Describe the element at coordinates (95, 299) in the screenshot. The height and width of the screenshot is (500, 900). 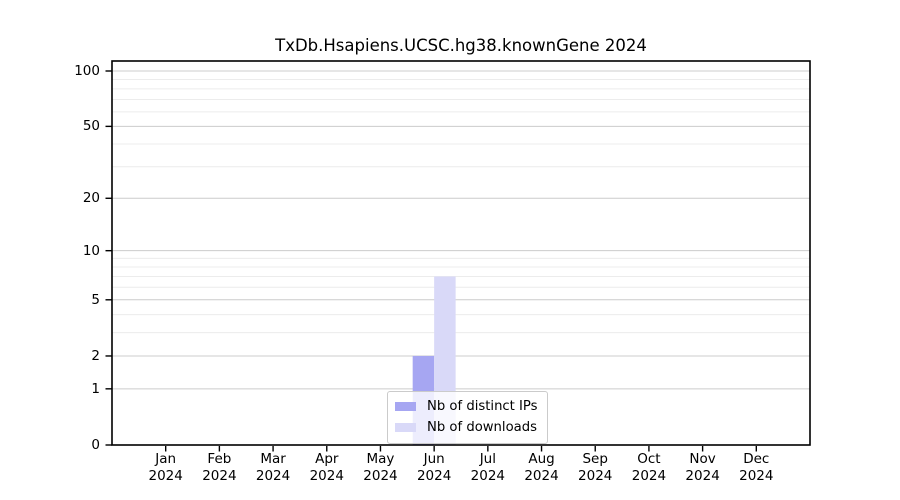
I see `y-tick-label-5: 5` at that location.